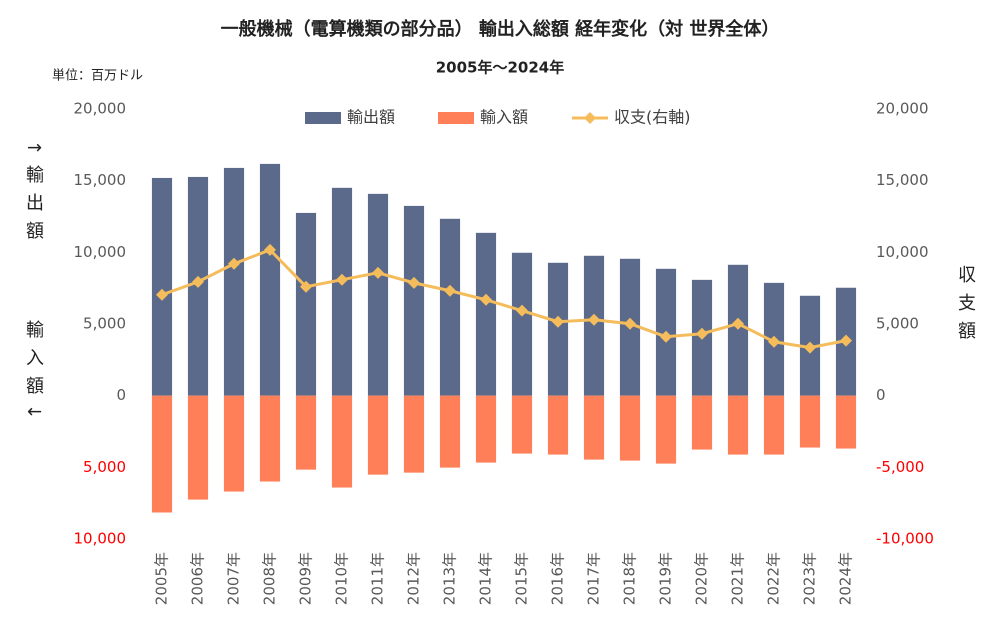  I want to click on x-tick-label: 2009年, so click(306, 578).